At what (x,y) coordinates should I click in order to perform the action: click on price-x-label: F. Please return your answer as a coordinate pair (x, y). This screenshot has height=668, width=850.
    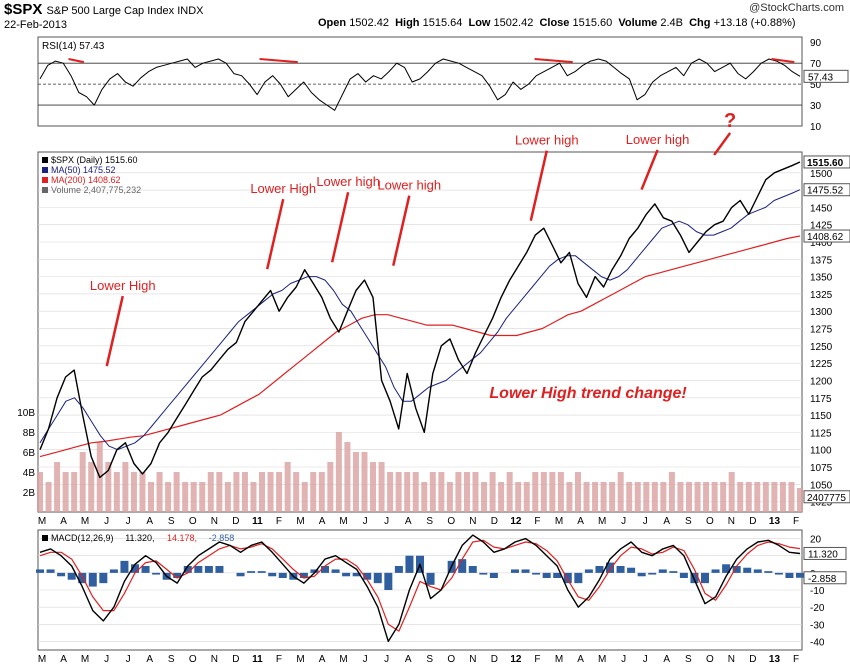
    Looking at the image, I should click on (537, 521).